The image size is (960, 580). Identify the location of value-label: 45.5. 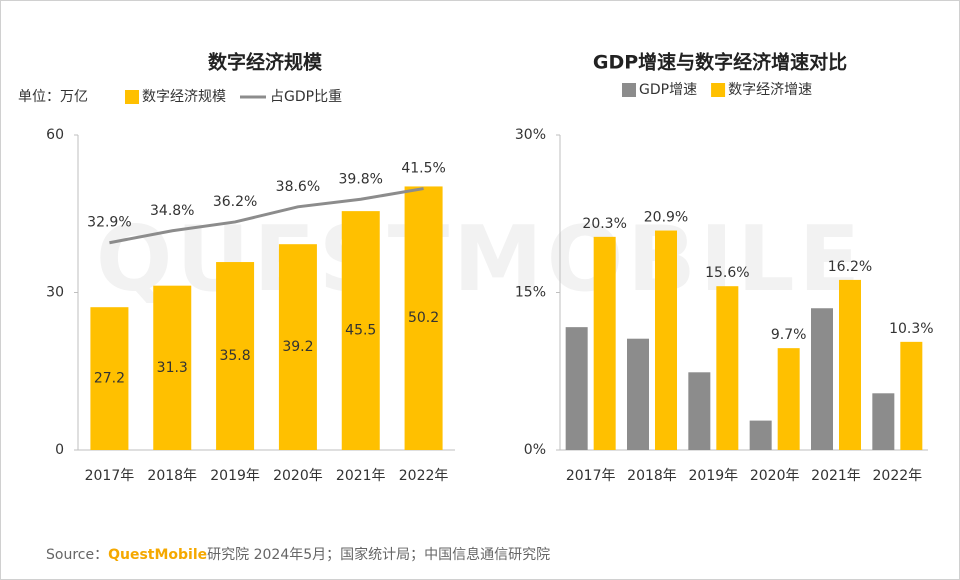
(360, 331).